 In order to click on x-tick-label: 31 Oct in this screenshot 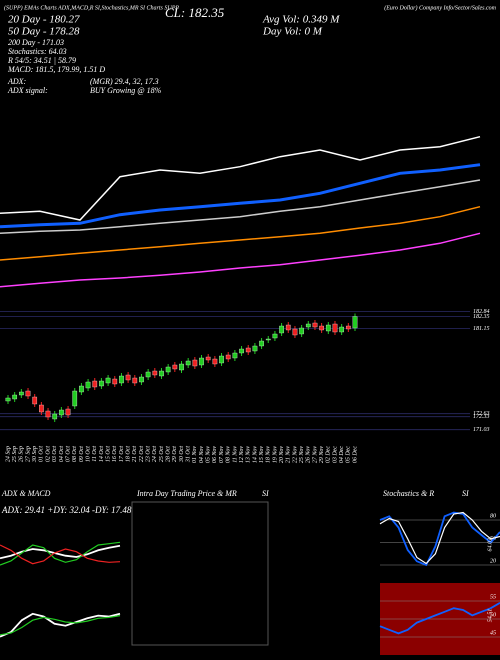, I will do `click(189, 454)`.